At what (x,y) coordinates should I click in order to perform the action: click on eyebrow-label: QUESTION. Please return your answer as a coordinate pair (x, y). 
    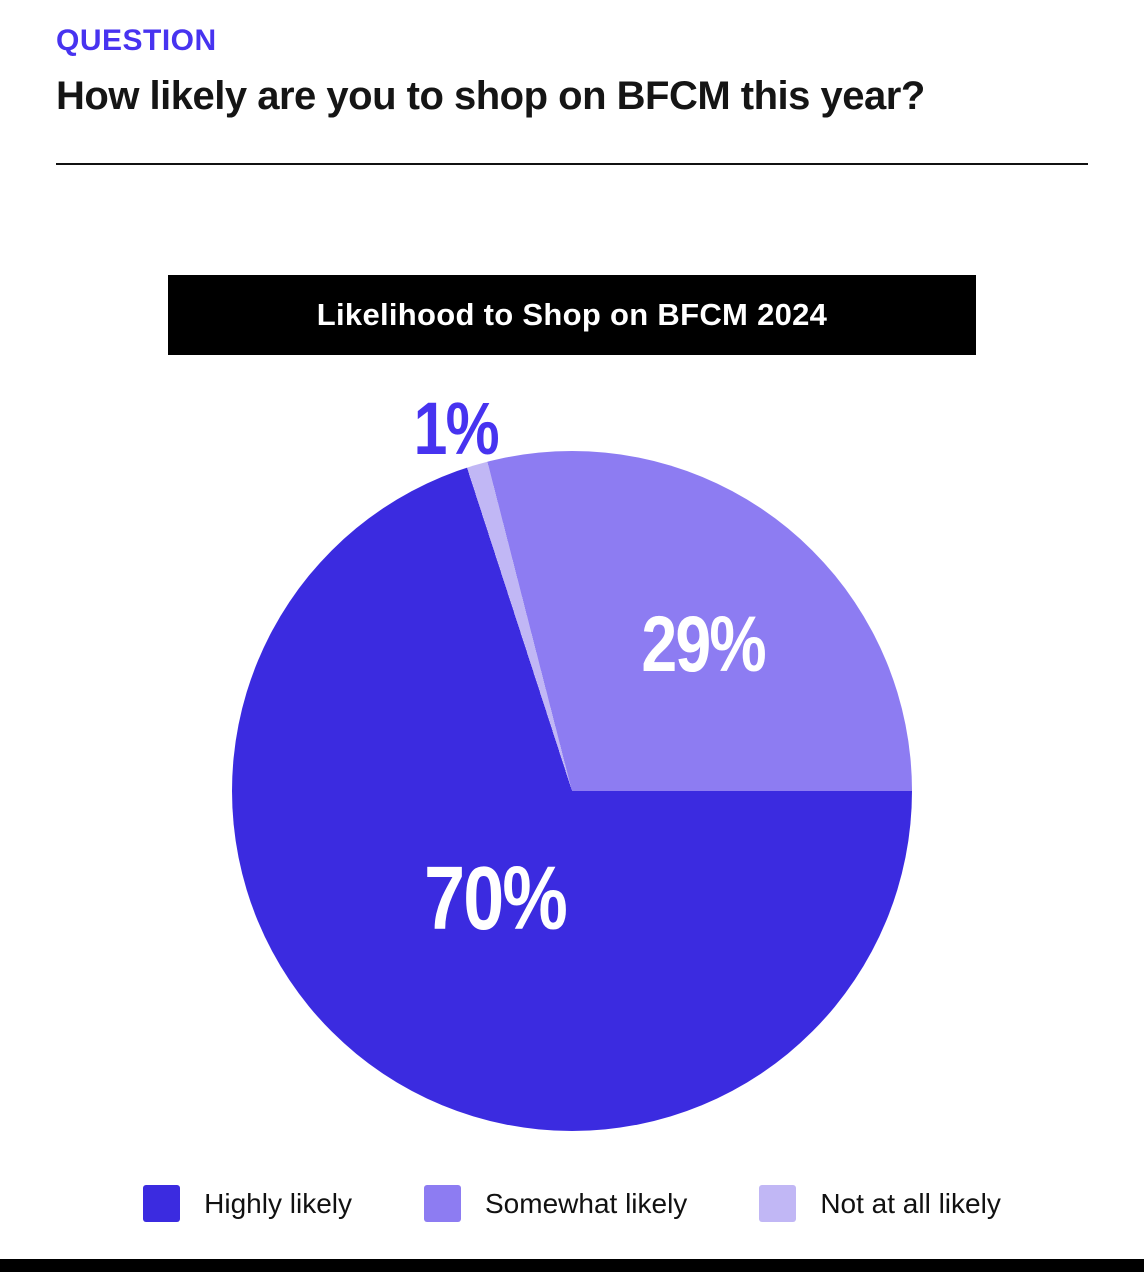
    Looking at the image, I should click on (136, 40).